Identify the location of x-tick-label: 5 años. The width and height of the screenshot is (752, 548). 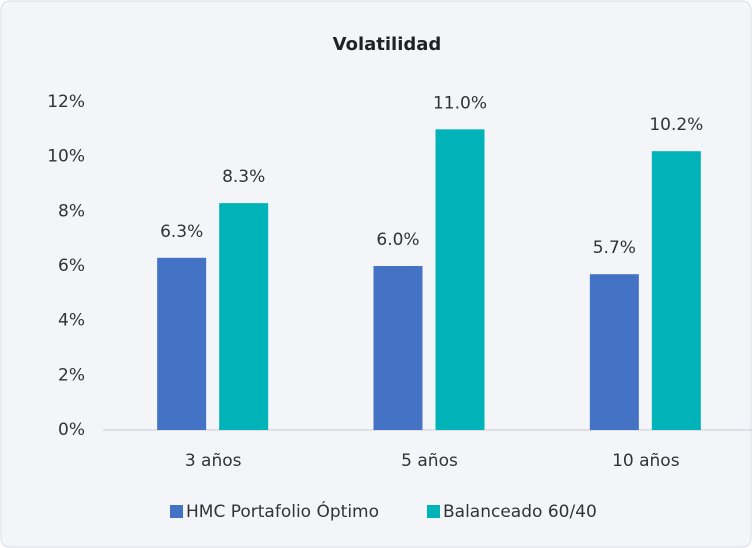
(429, 461).